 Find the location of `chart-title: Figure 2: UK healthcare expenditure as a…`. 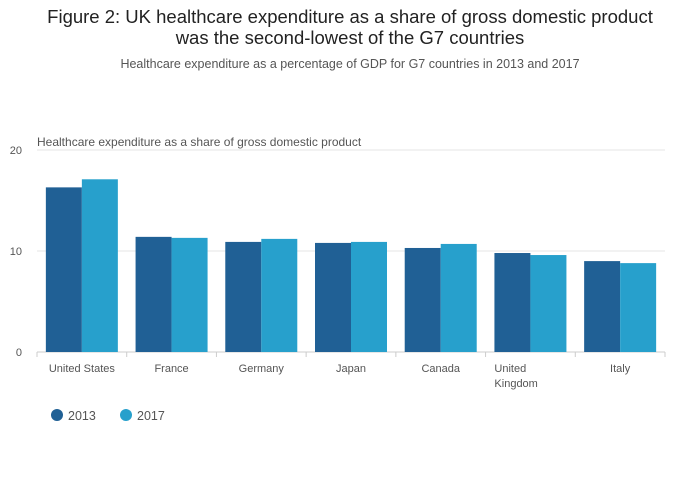

chart-title: Figure 2: UK healthcare expenditure as a… is located at coordinates (350, 27).